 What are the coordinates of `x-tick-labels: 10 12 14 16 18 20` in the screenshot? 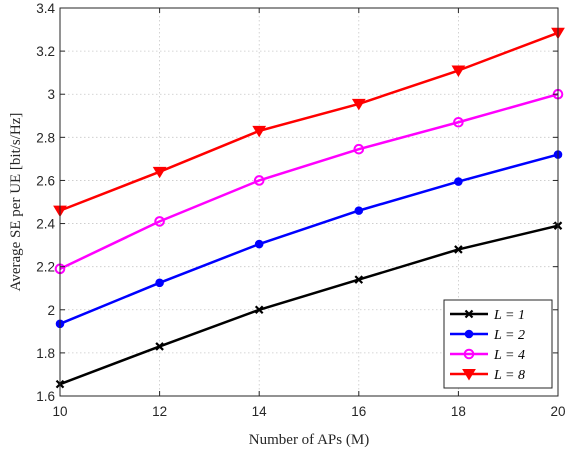 It's located at (308, 411).